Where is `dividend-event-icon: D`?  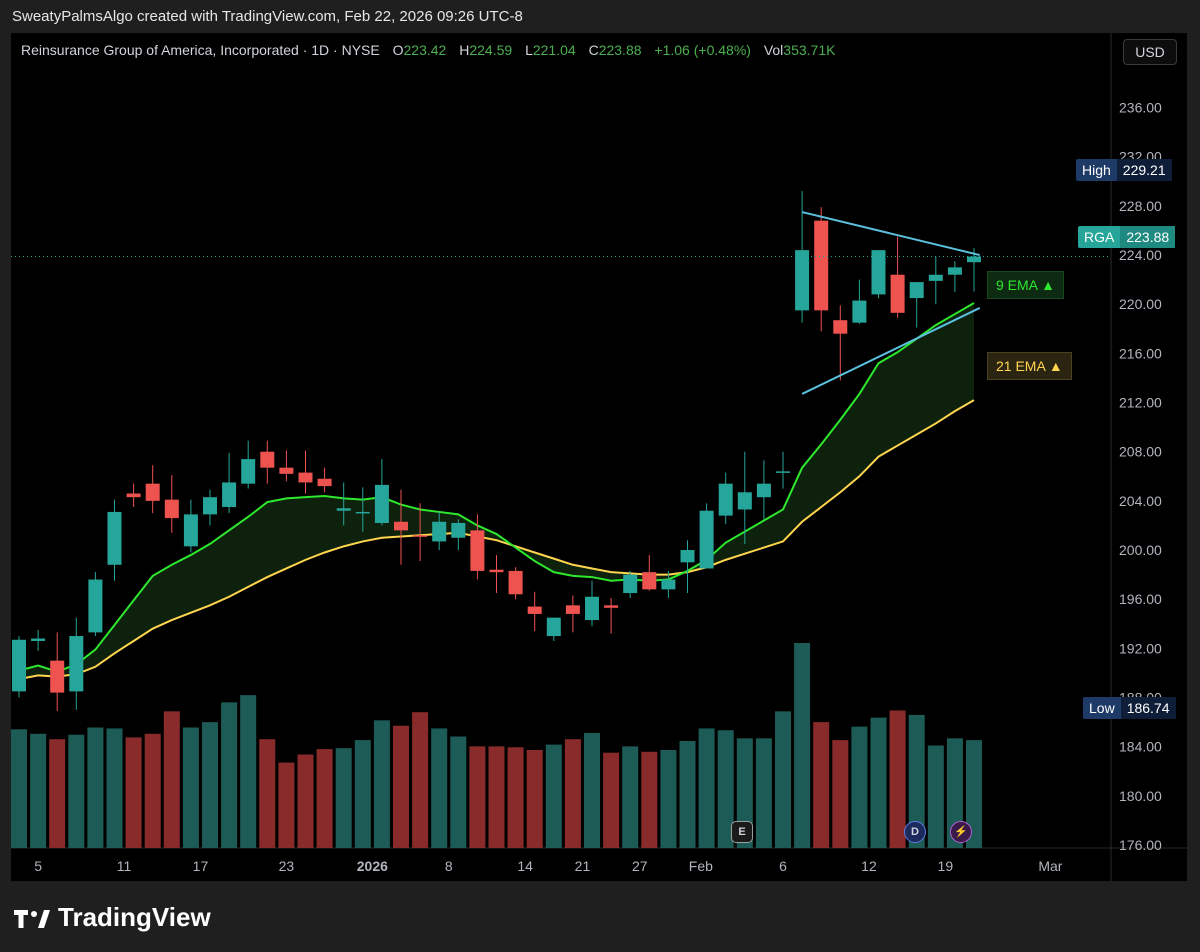 dividend-event-icon: D is located at coordinates (915, 832).